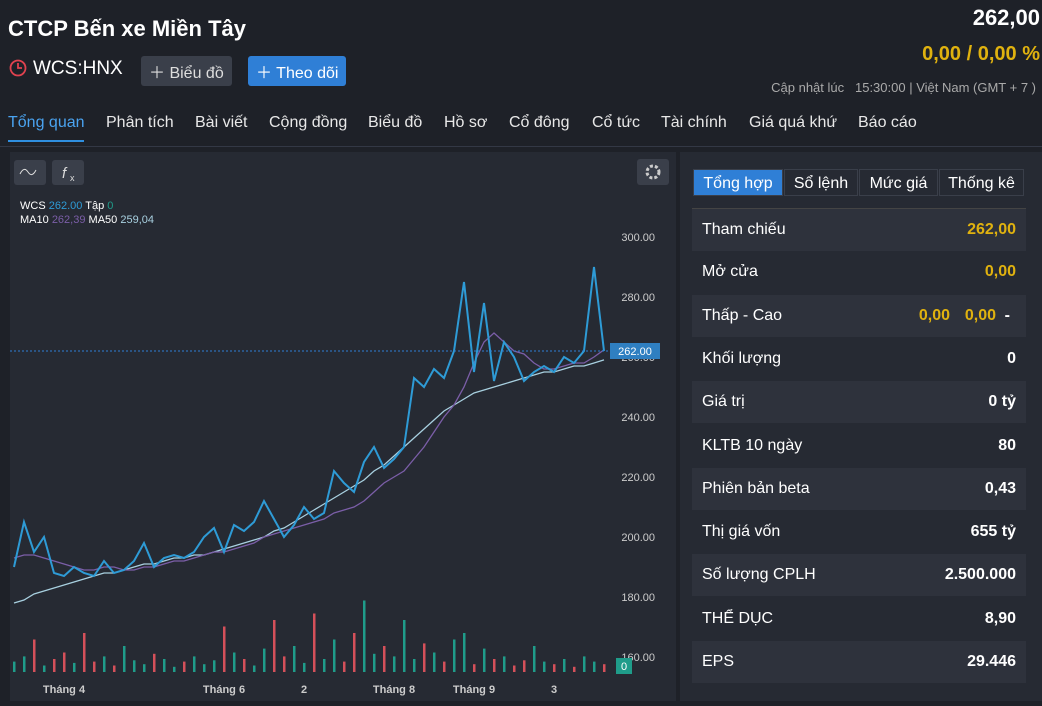 The image size is (1042, 706). I want to click on legend-name: Tập, so click(94, 206).